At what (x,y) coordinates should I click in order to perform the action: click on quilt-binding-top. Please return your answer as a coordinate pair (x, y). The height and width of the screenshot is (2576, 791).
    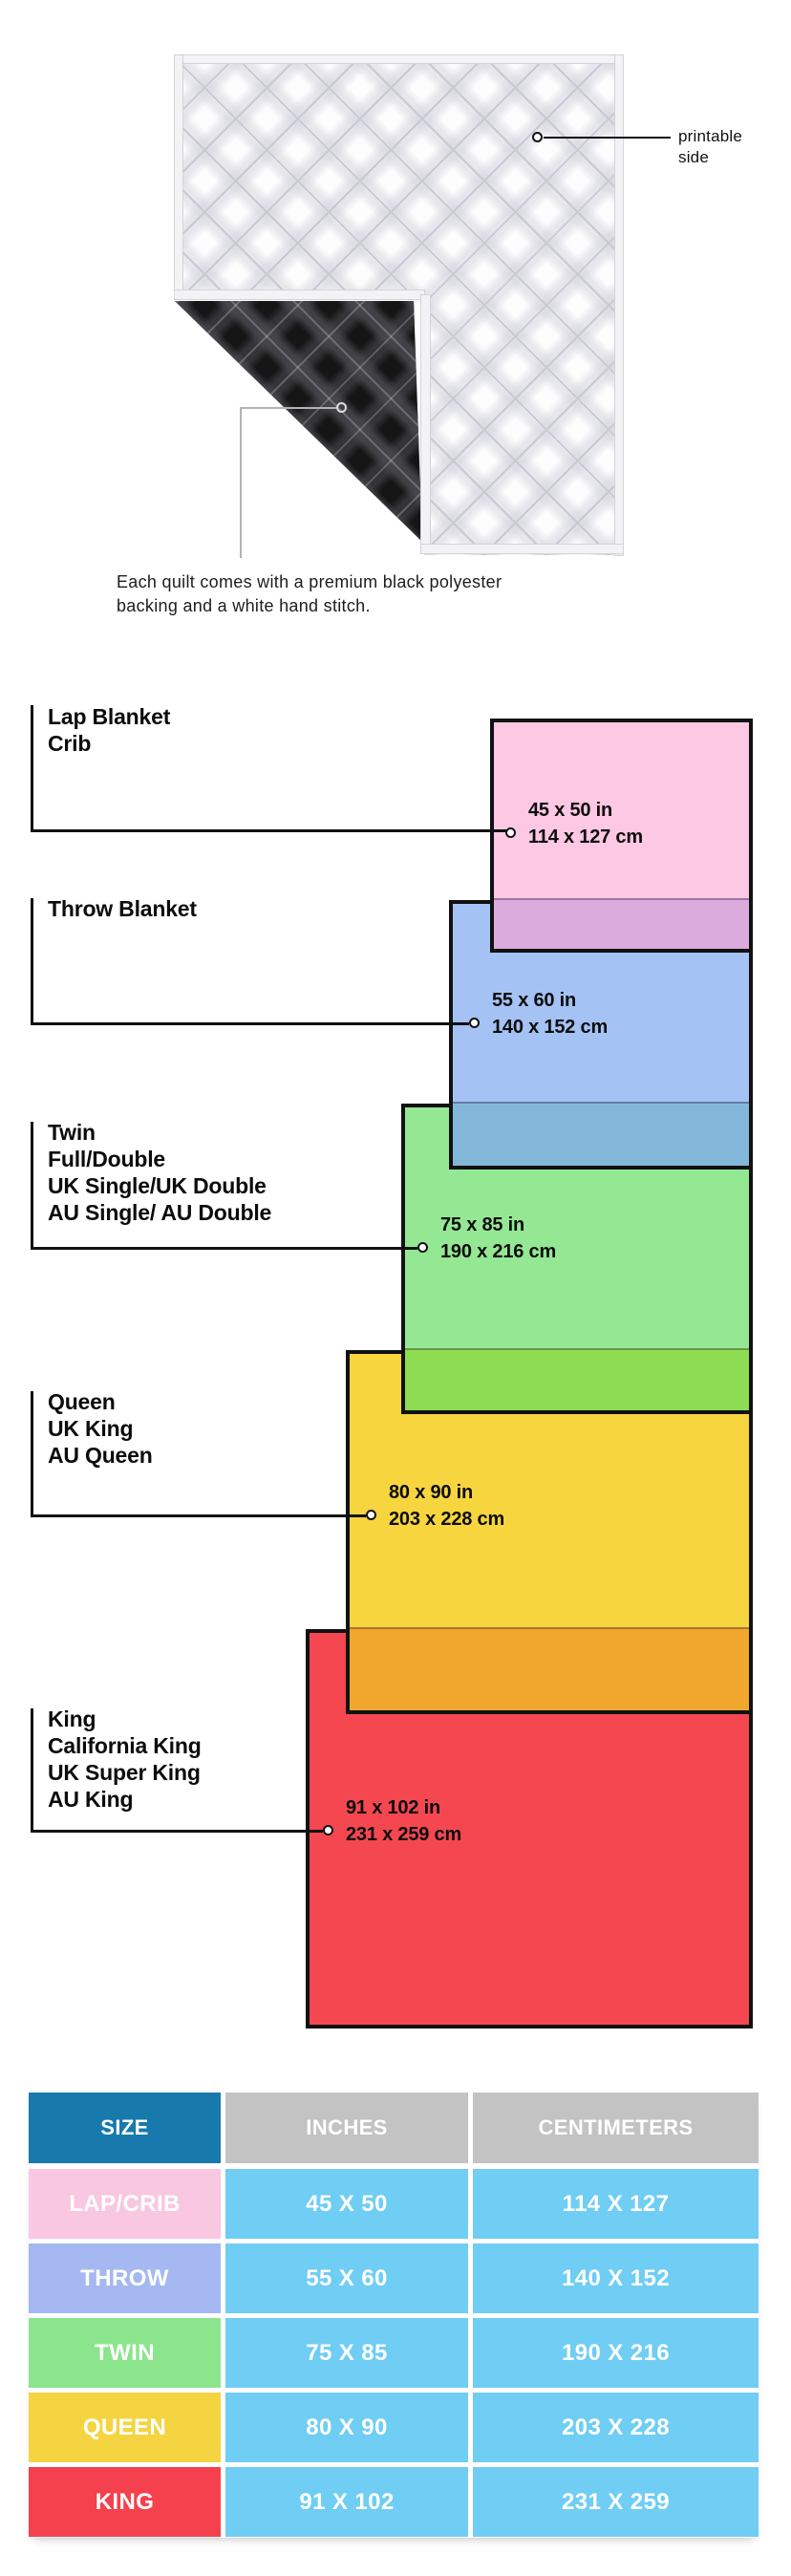
    Looking at the image, I should click on (399, 59).